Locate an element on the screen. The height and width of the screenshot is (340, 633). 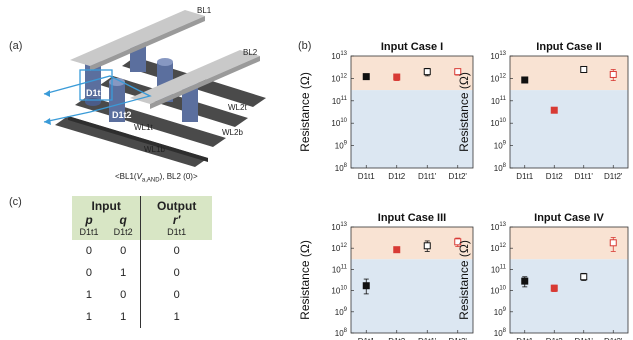
panel-label-b: (b) is located at coordinates (305, 46).